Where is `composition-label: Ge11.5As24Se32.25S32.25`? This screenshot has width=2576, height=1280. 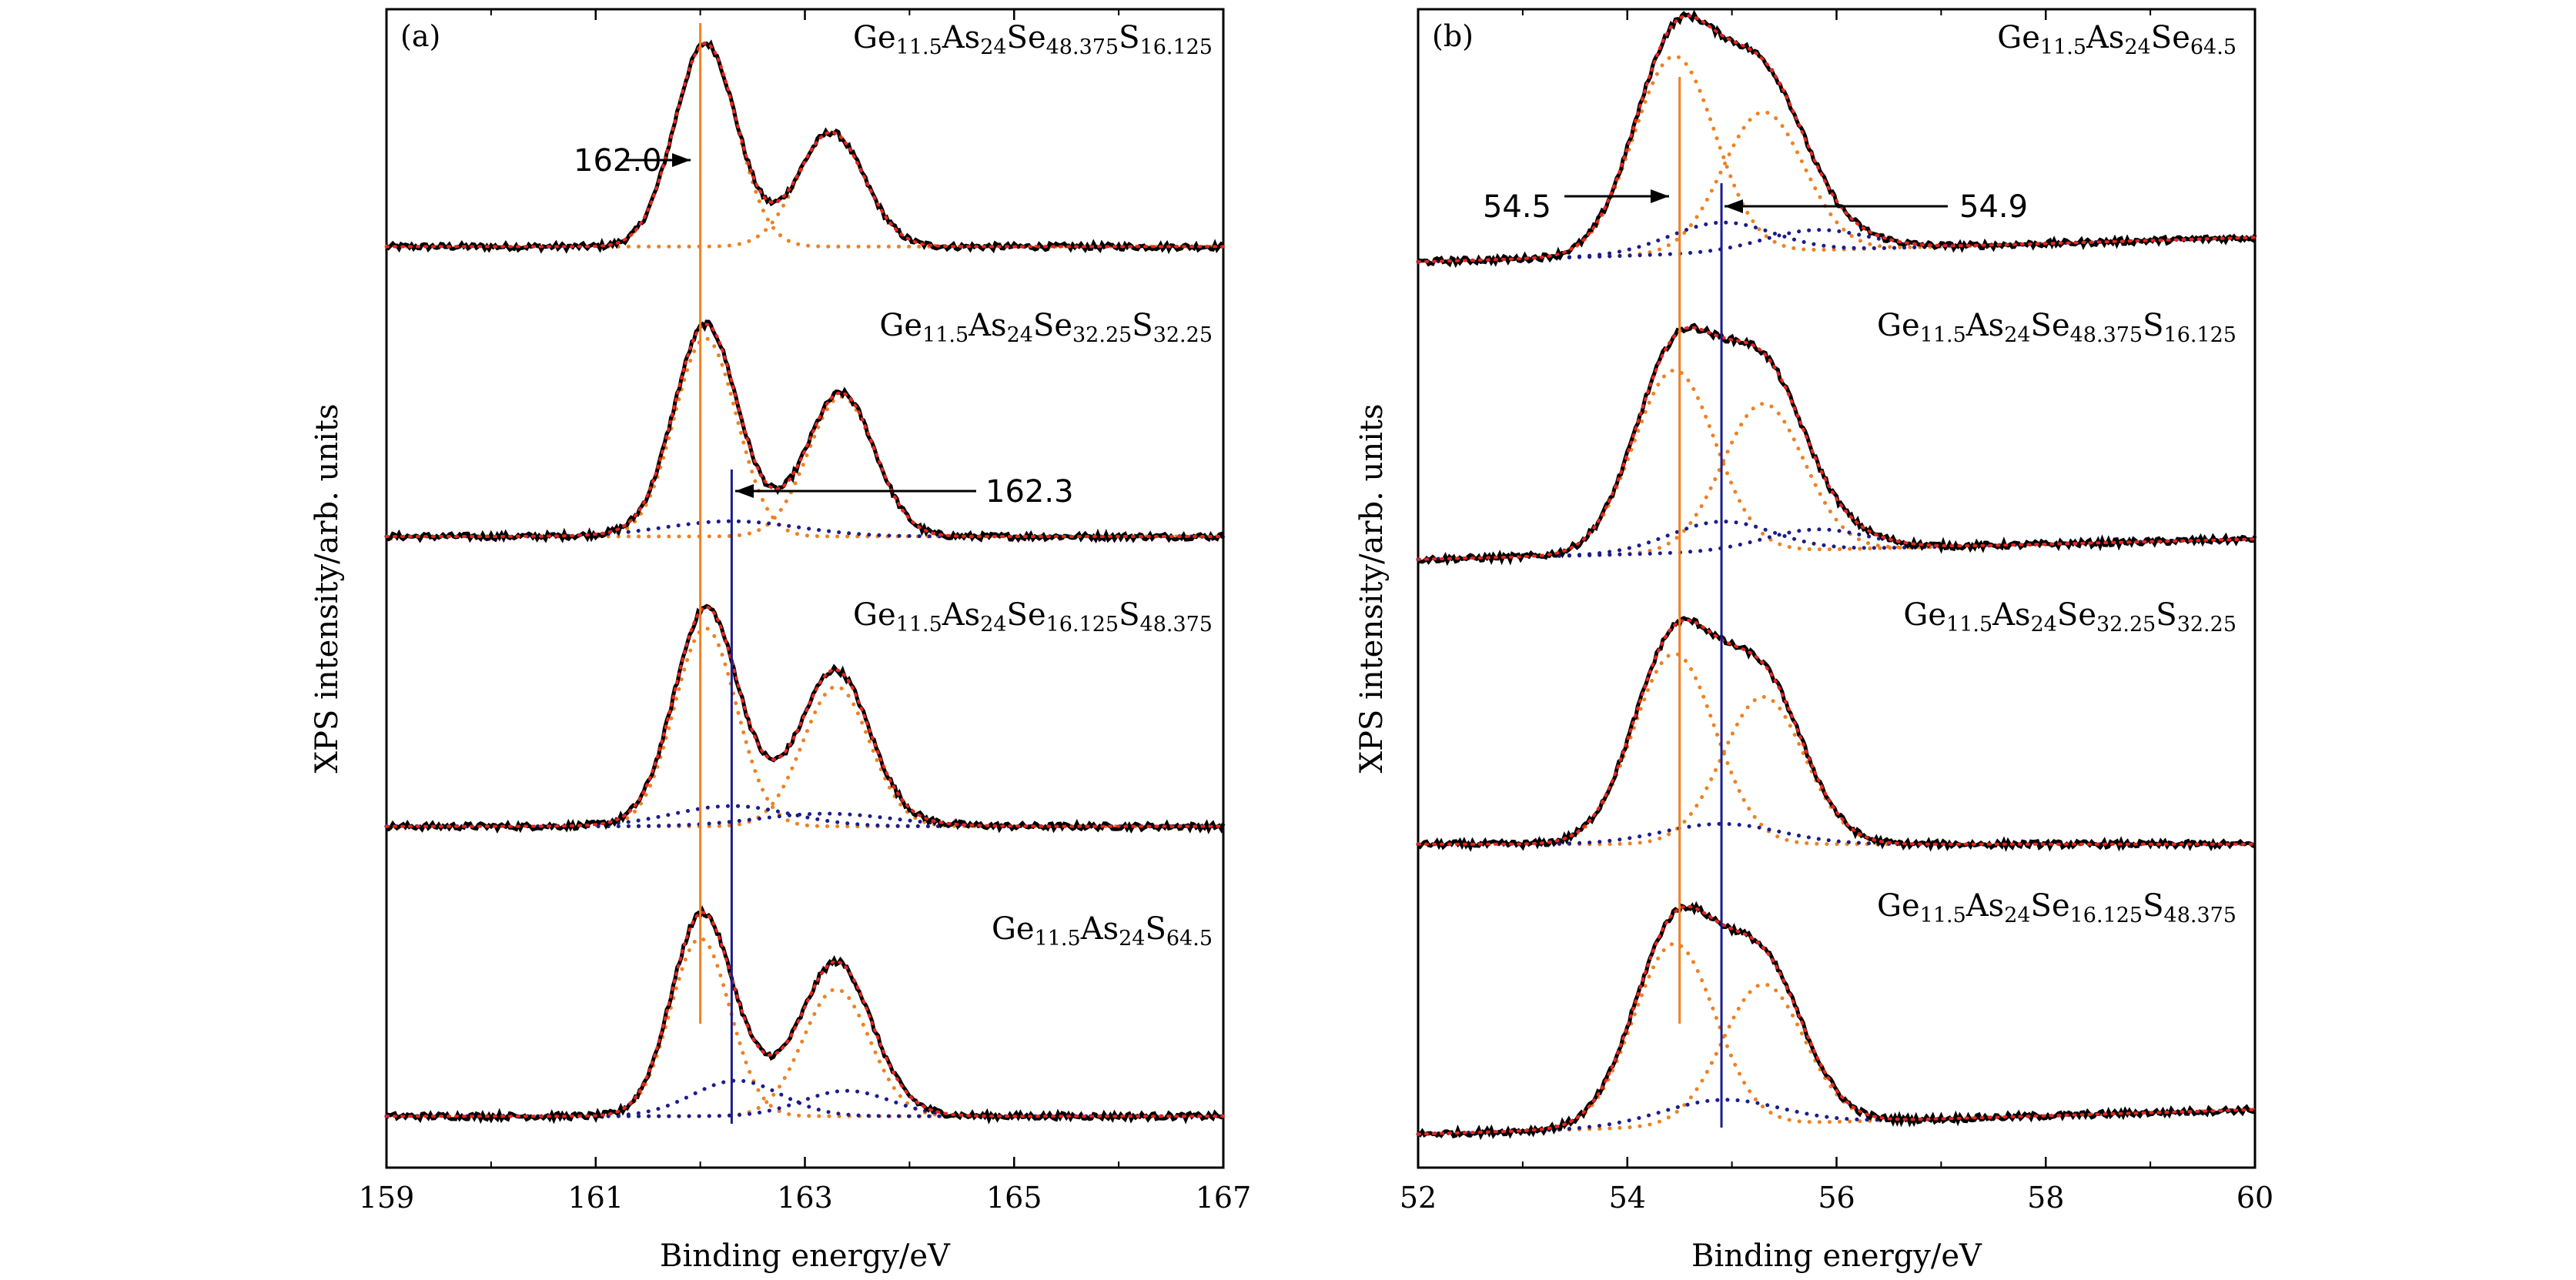
composition-label: Ge11.5As24Se32.25S32.25 is located at coordinates (2069, 617).